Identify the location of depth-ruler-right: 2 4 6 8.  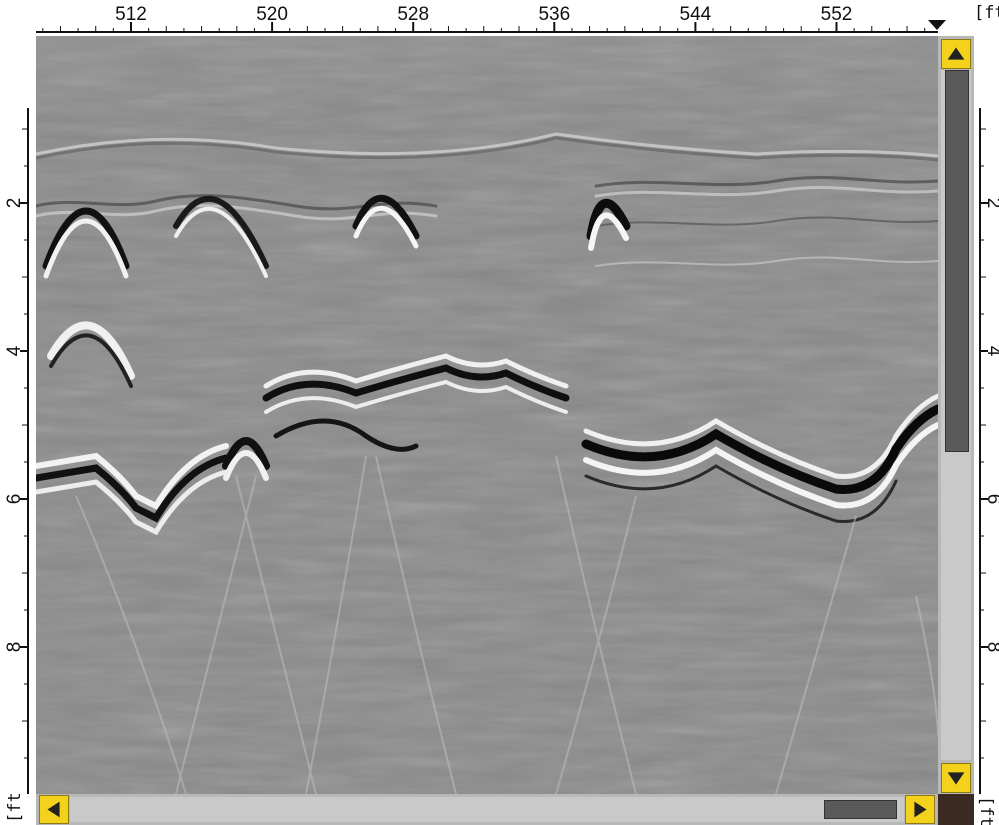
(986, 415).